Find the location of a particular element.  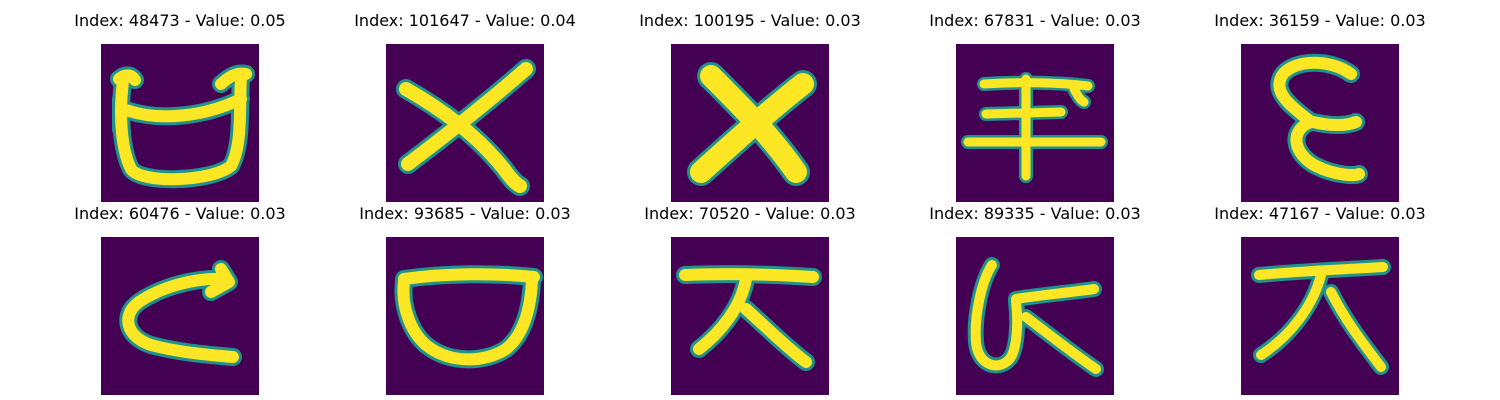

panel-7: Index: 93685 - Value: 0.03 is located at coordinates (465, 299).